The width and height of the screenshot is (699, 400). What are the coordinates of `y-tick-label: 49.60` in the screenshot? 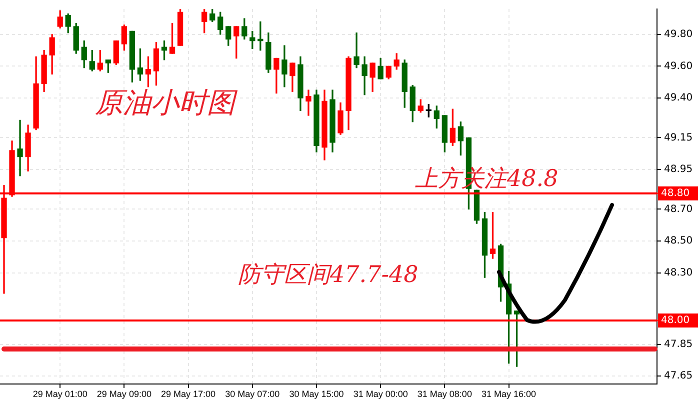 It's located at (678, 66).